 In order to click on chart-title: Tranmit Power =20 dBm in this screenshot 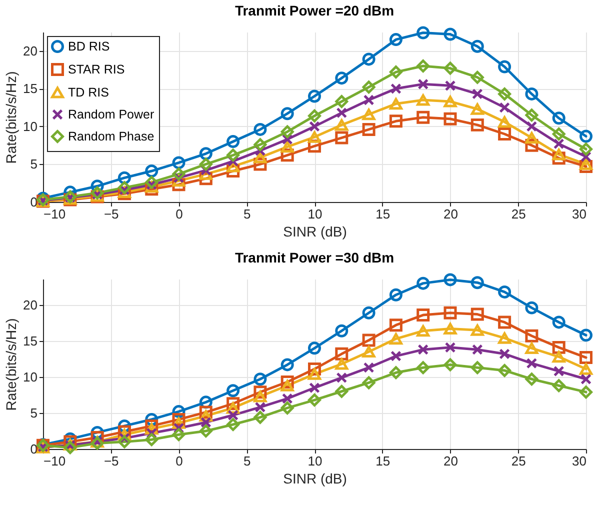, I will do `click(314, 10)`.